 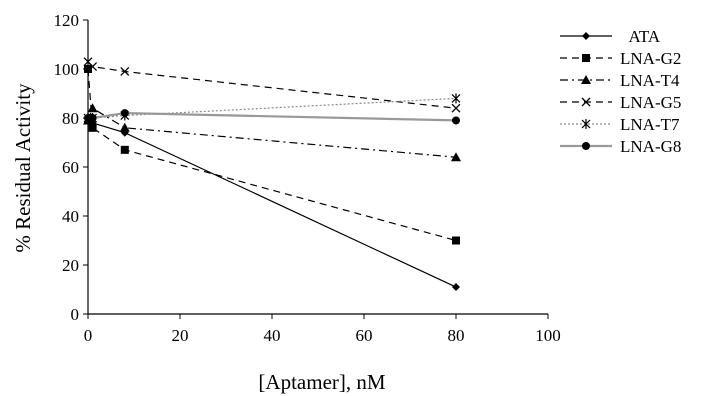 I want to click on y-tick-label: 80, so click(x=70, y=118).